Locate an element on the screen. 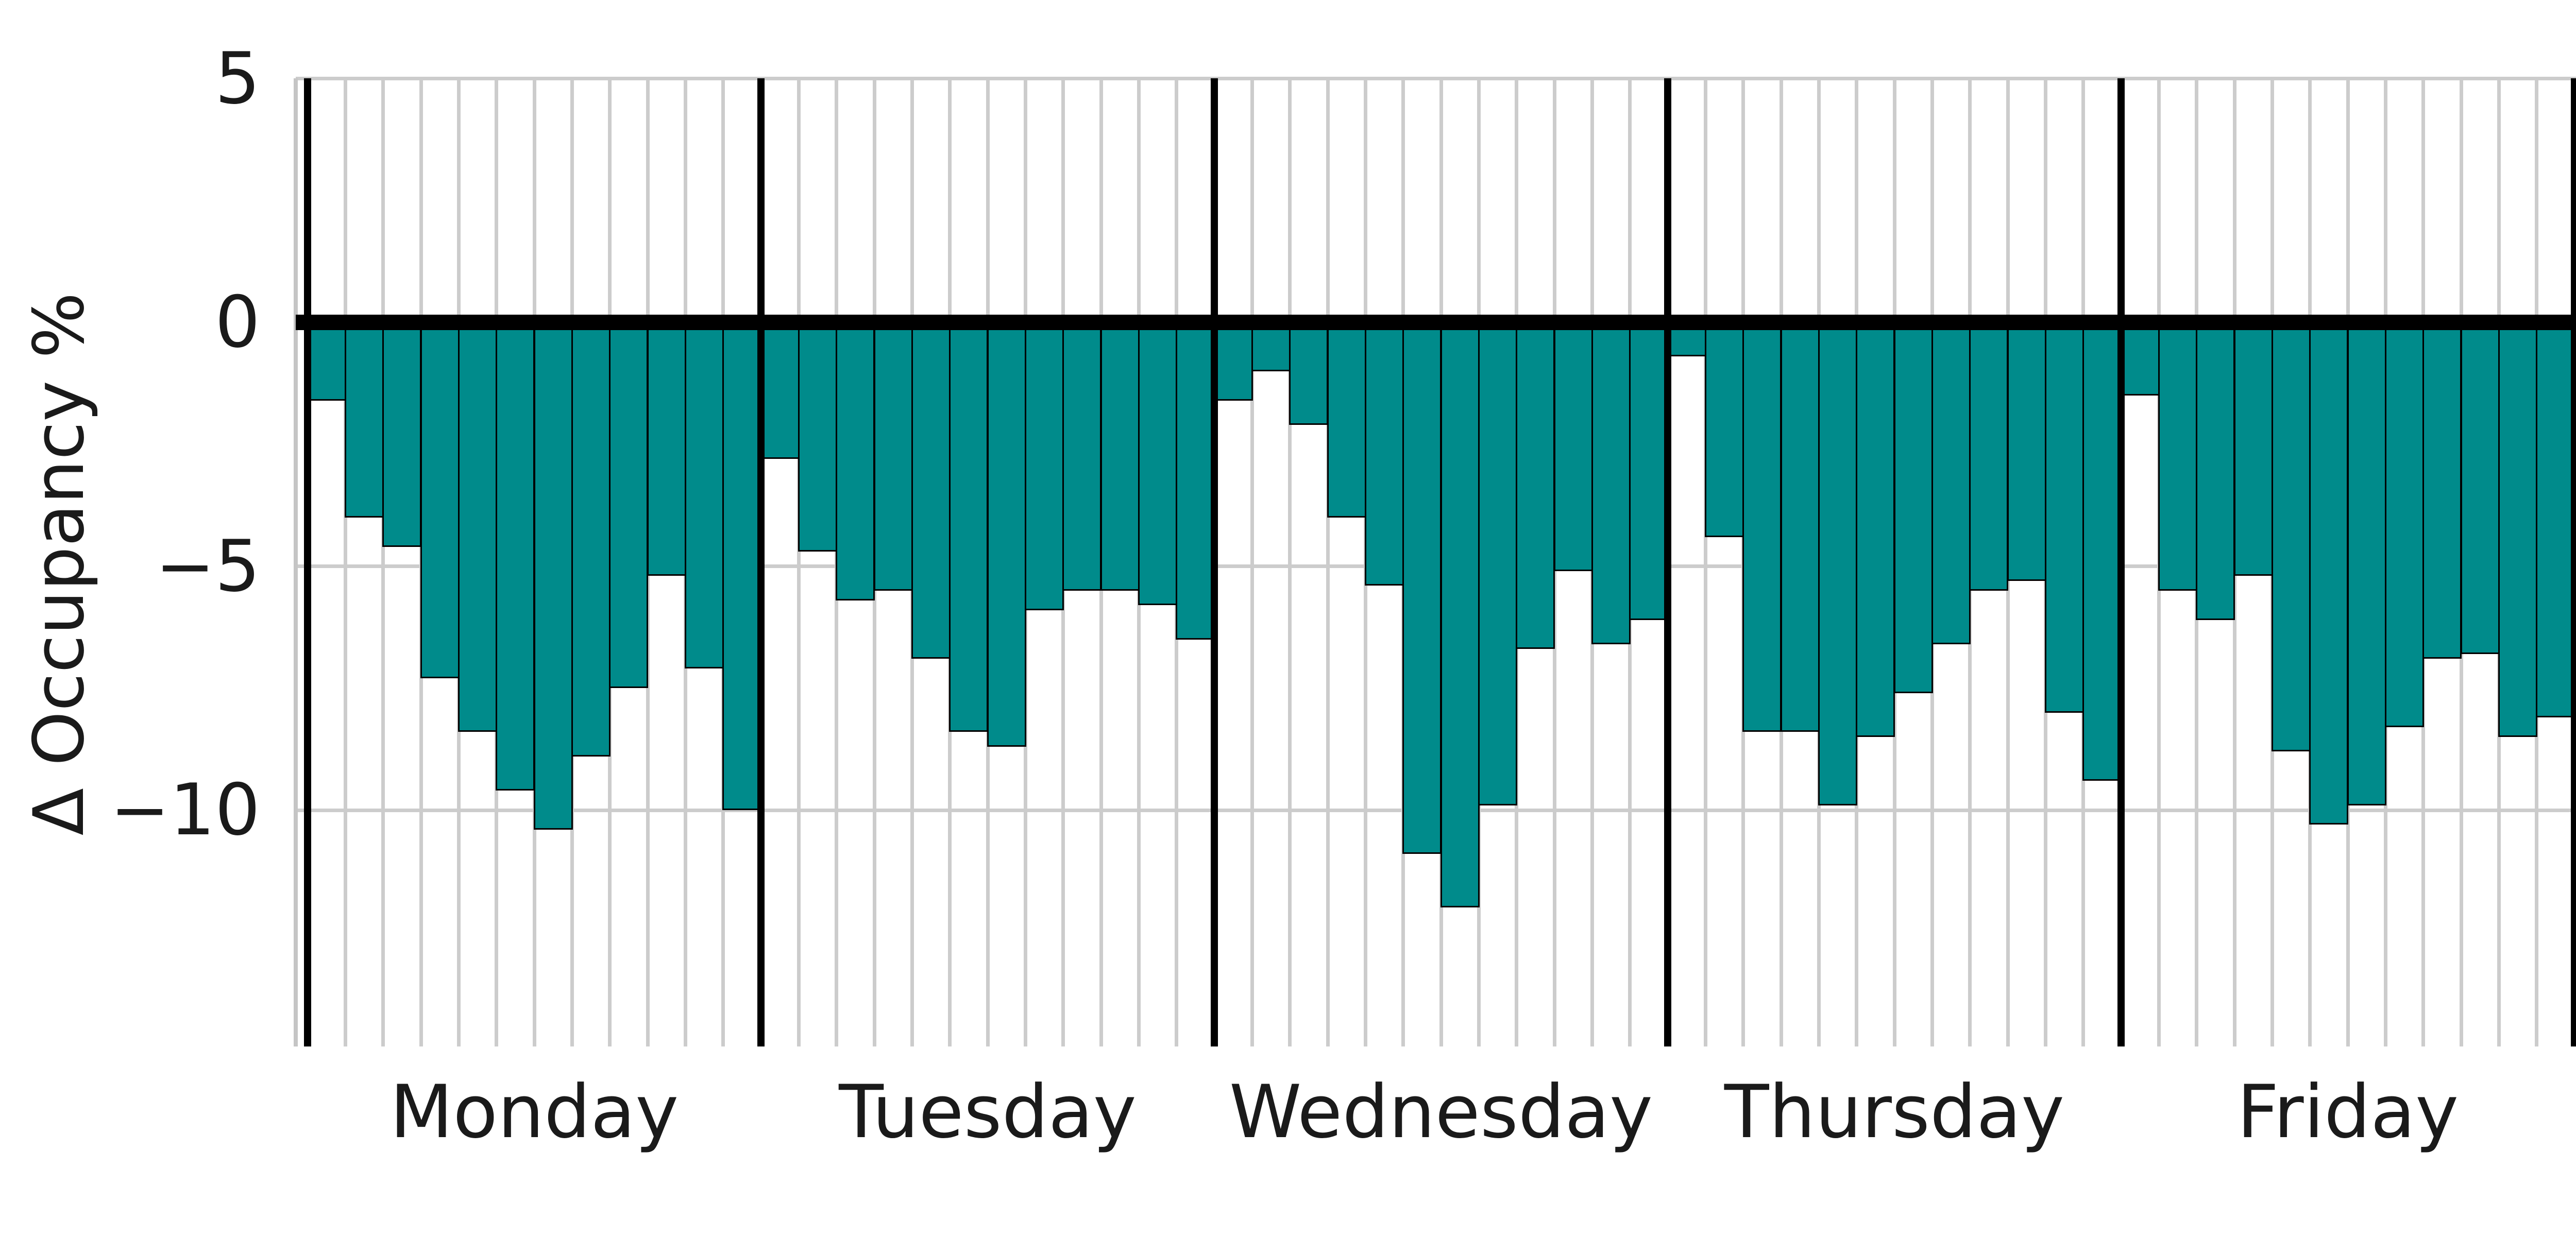  x-tick-label: Tuesday is located at coordinates (988, 1112).